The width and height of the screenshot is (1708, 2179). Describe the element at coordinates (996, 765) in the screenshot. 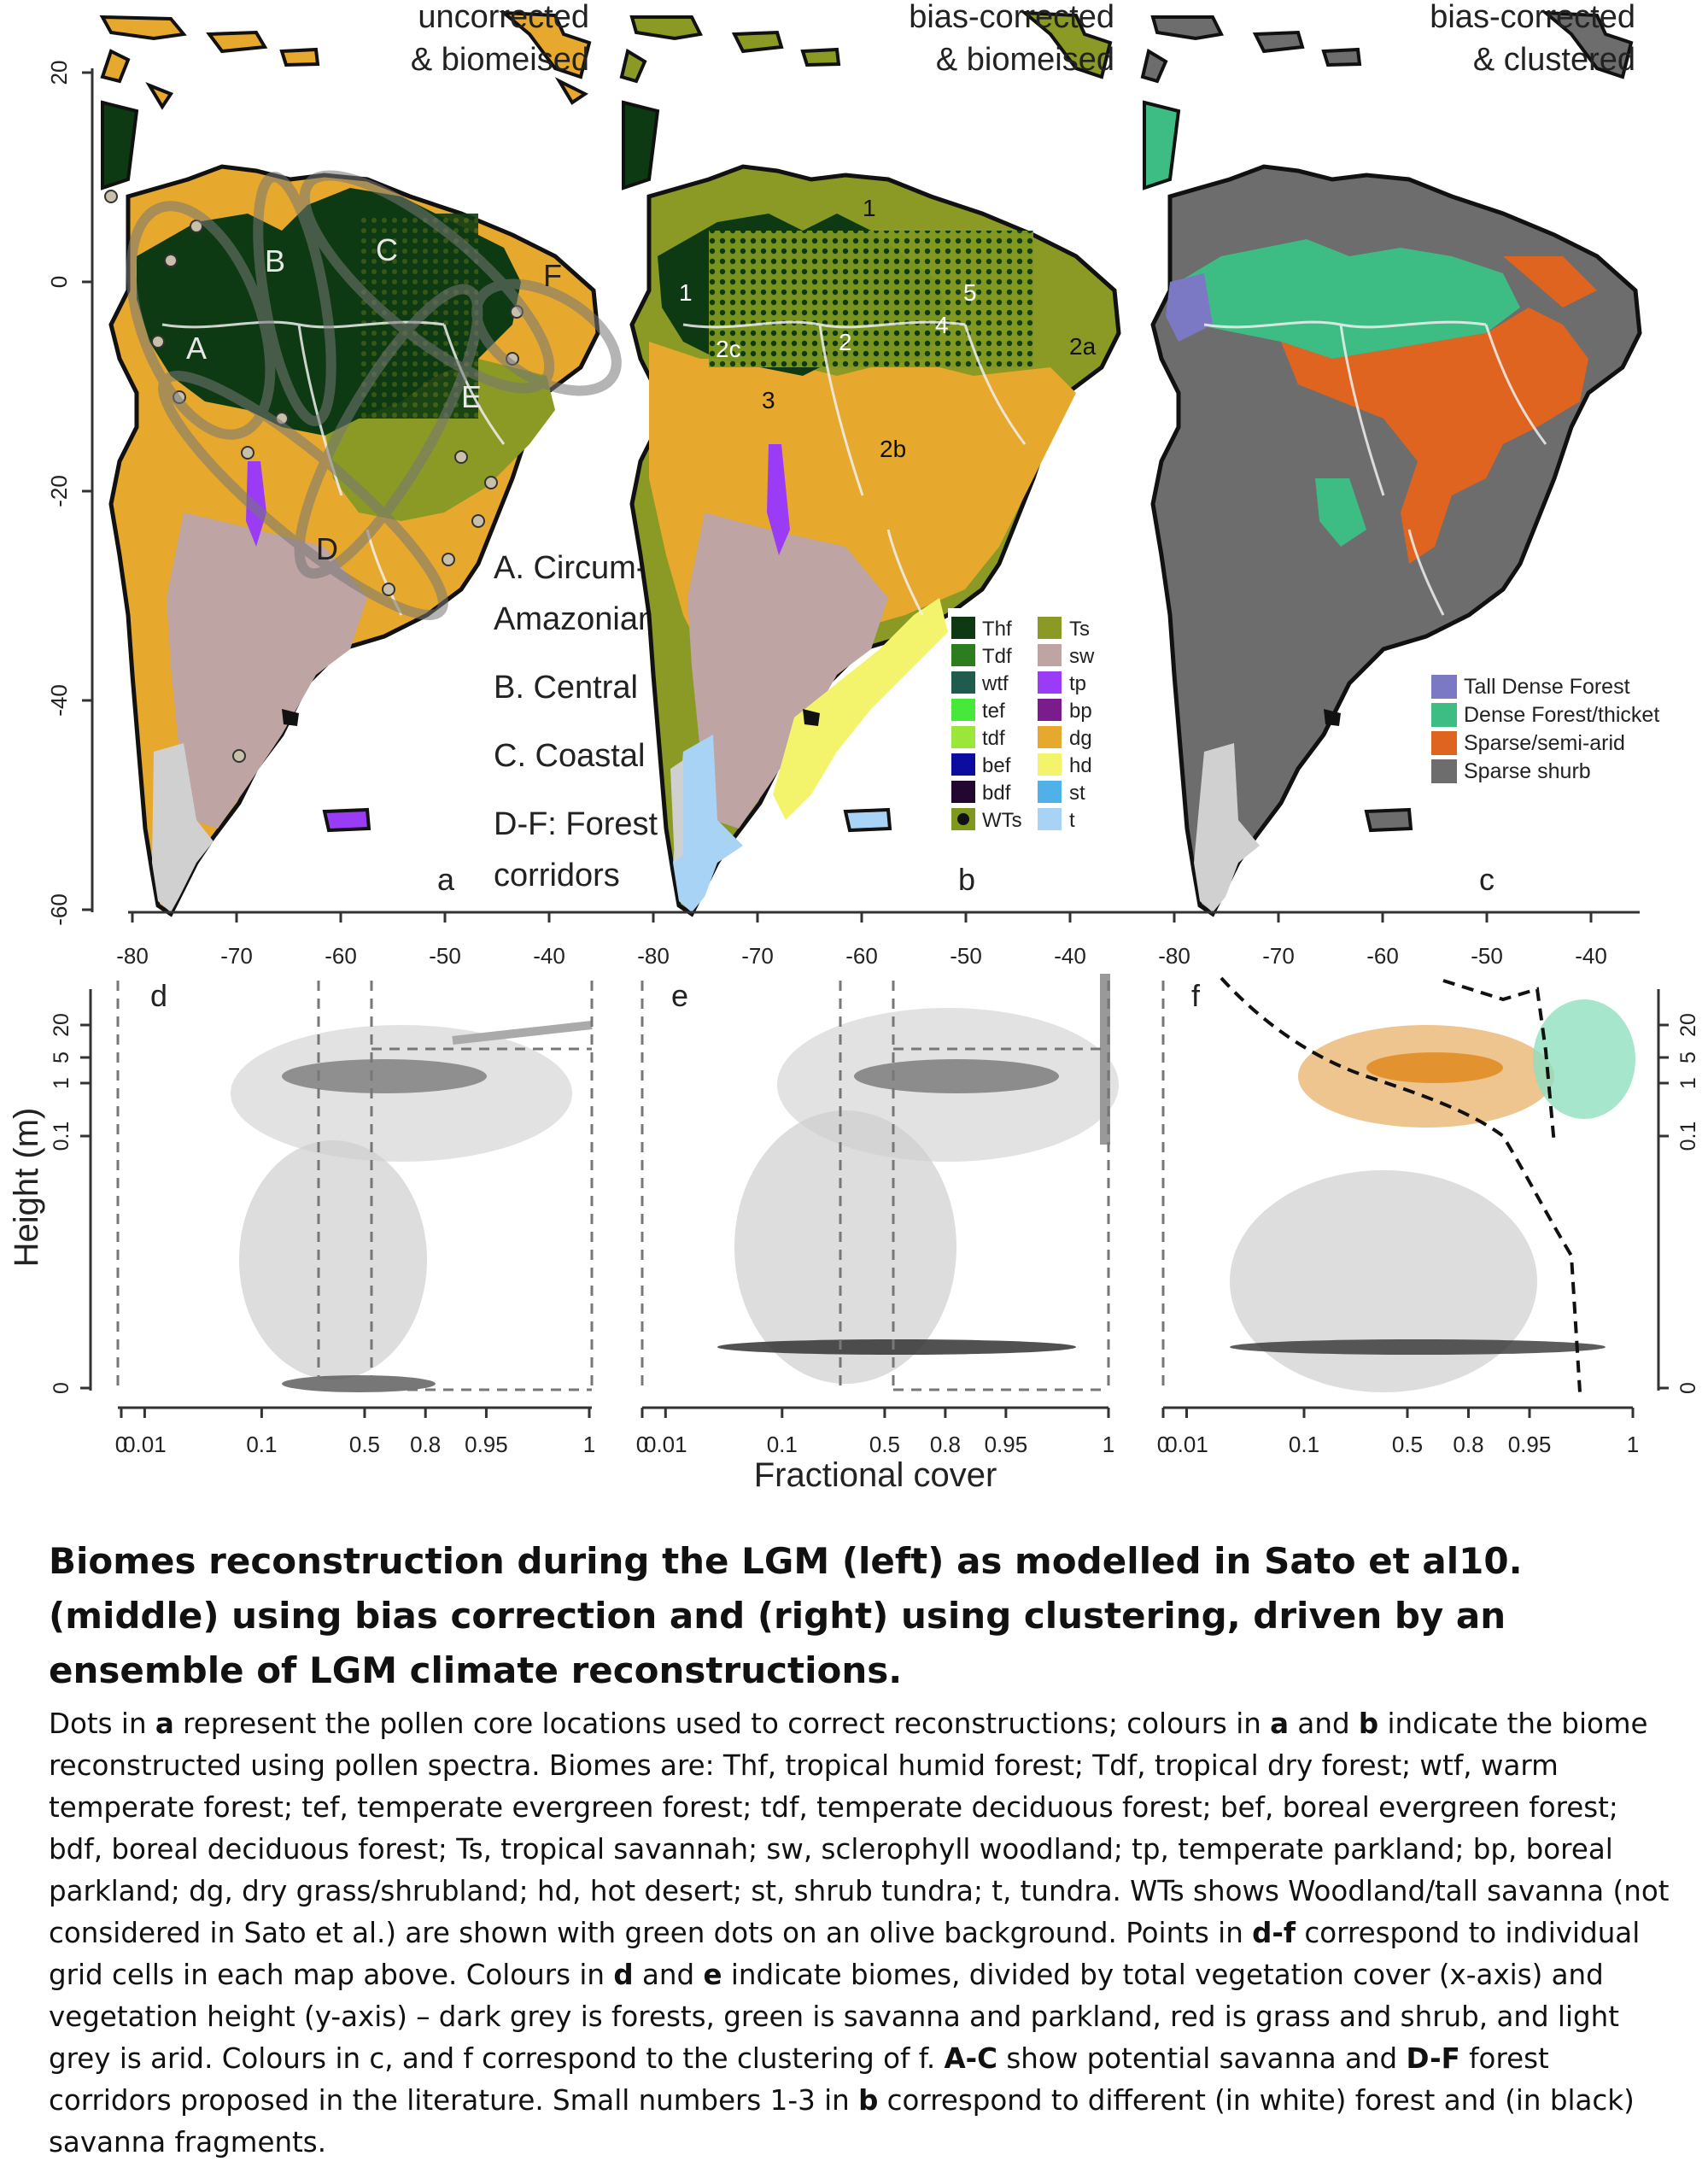

I see `legend-label: bef` at that location.